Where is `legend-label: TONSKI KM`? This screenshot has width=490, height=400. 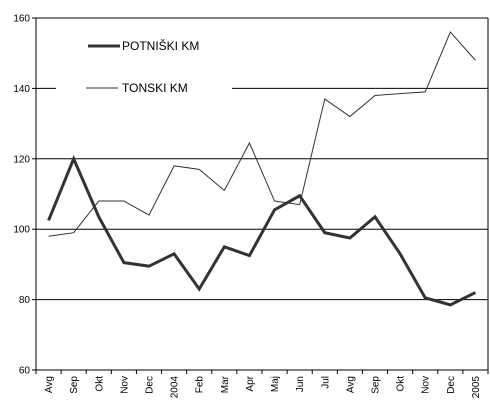 legend-label: TONSKI KM is located at coordinates (155, 88).